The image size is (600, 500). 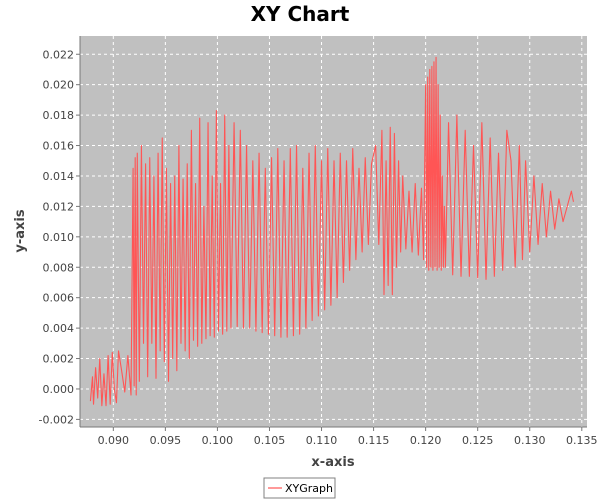 What do you see at coordinates (332, 462) in the screenshot?
I see `x-axis-label: x-axis` at bounding box center [332, 462].